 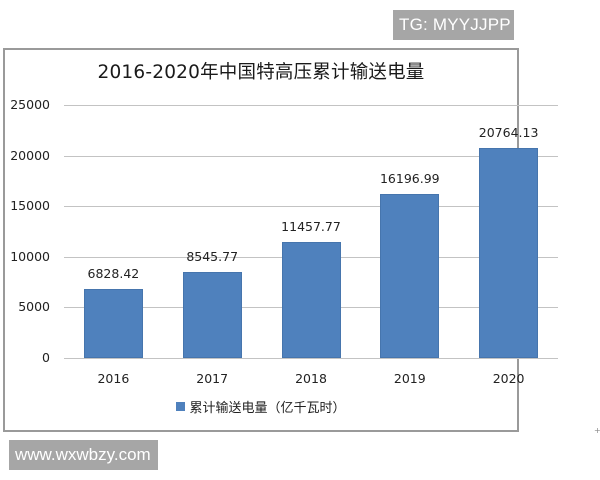 What do you see at coordinates (181, 406) in the screenshot?
I see `legend-swatch-icon` at bounding box center [181, 406].